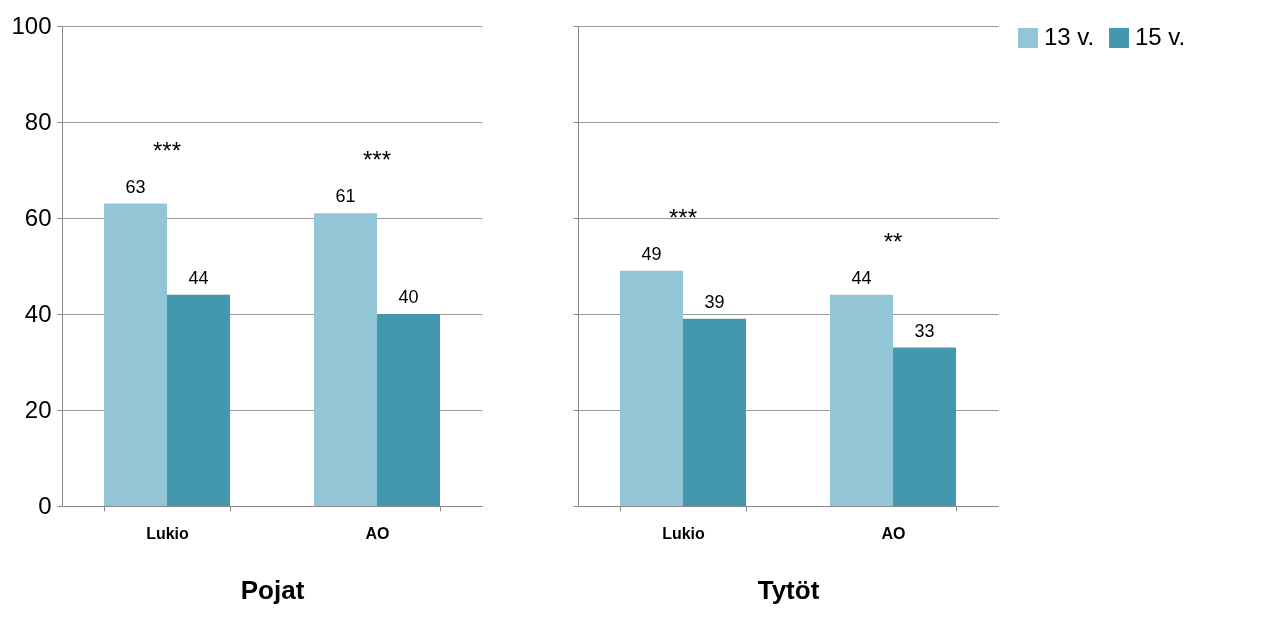  What do you see at coordinates (31, 25) in the screenshot?
I see `y-tick-label: 100` at bounding box center [31, 25].